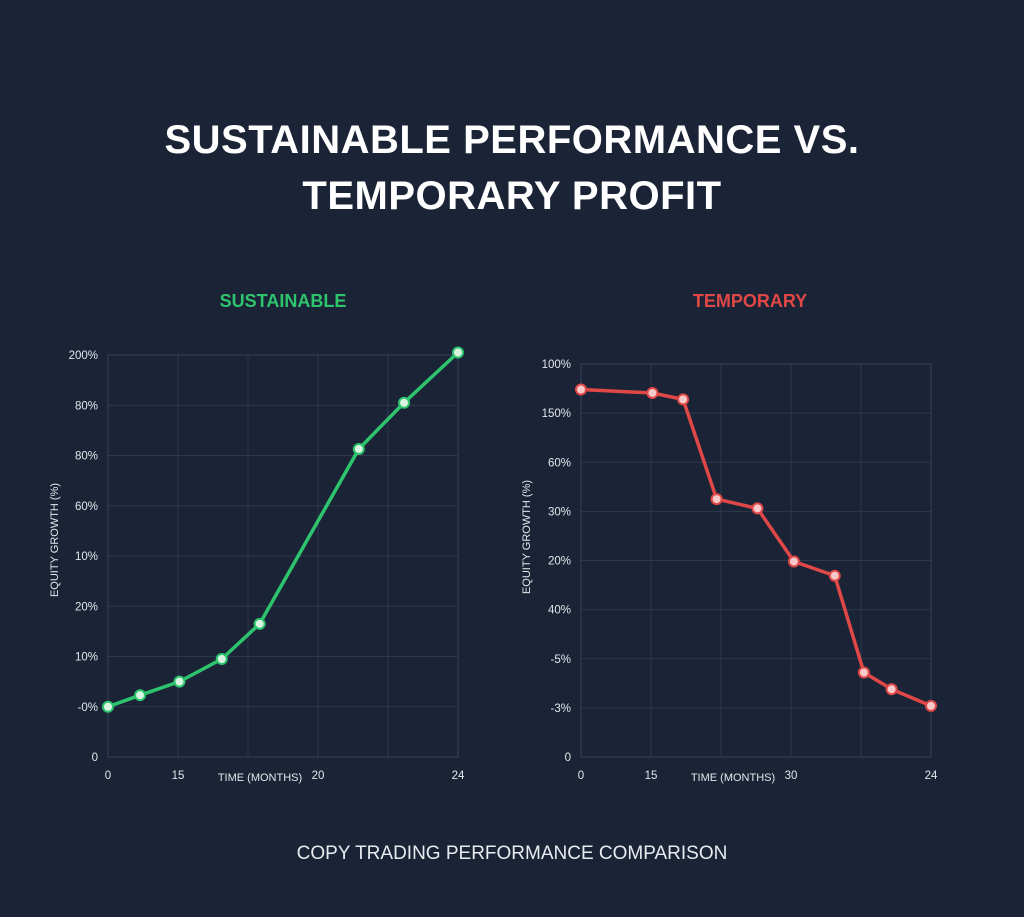  What do you see at coordinates (651, 776) in the screenshot?
I see `temporary-x-tick-label: 15` at bounding box center [651, 776].